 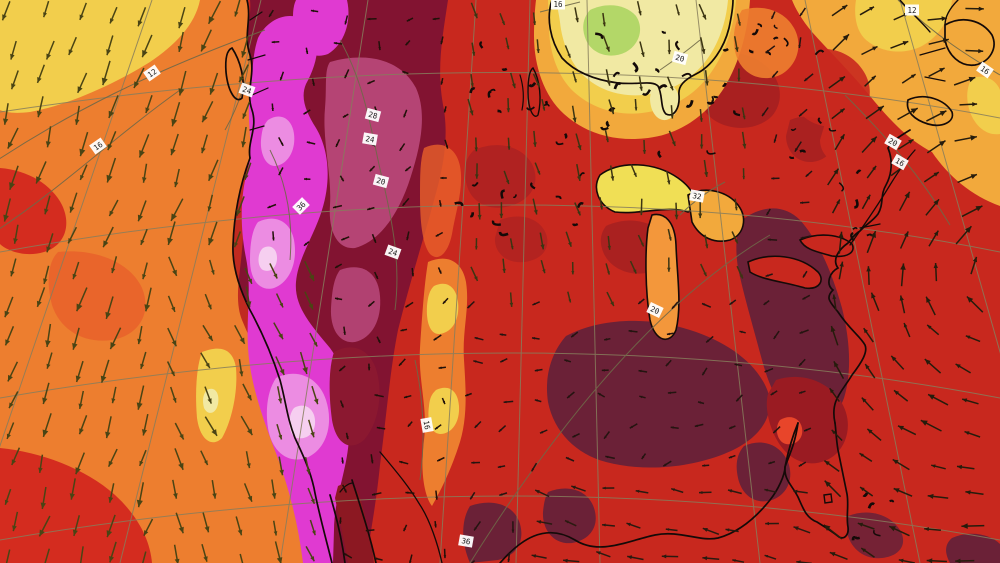 What do you see at coordinates (492, 532) in the screenshot?
I see `region-plum-gulf-a` at bounding box center [492, 532].